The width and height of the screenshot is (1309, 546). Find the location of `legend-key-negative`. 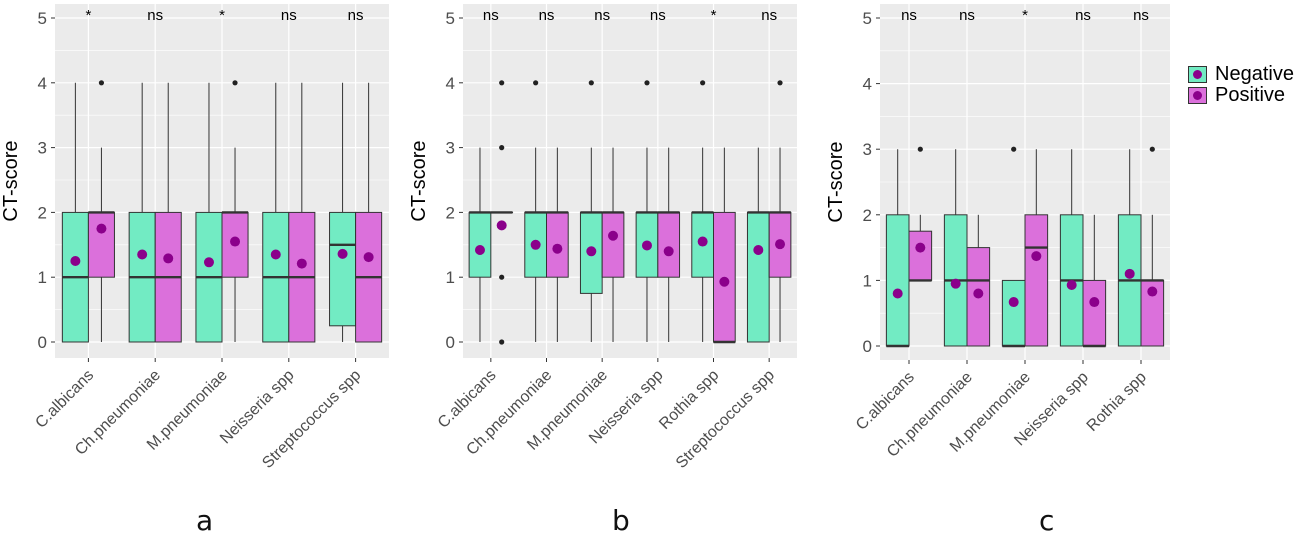

legend-key-negative is located at coordinates (1197, 74).